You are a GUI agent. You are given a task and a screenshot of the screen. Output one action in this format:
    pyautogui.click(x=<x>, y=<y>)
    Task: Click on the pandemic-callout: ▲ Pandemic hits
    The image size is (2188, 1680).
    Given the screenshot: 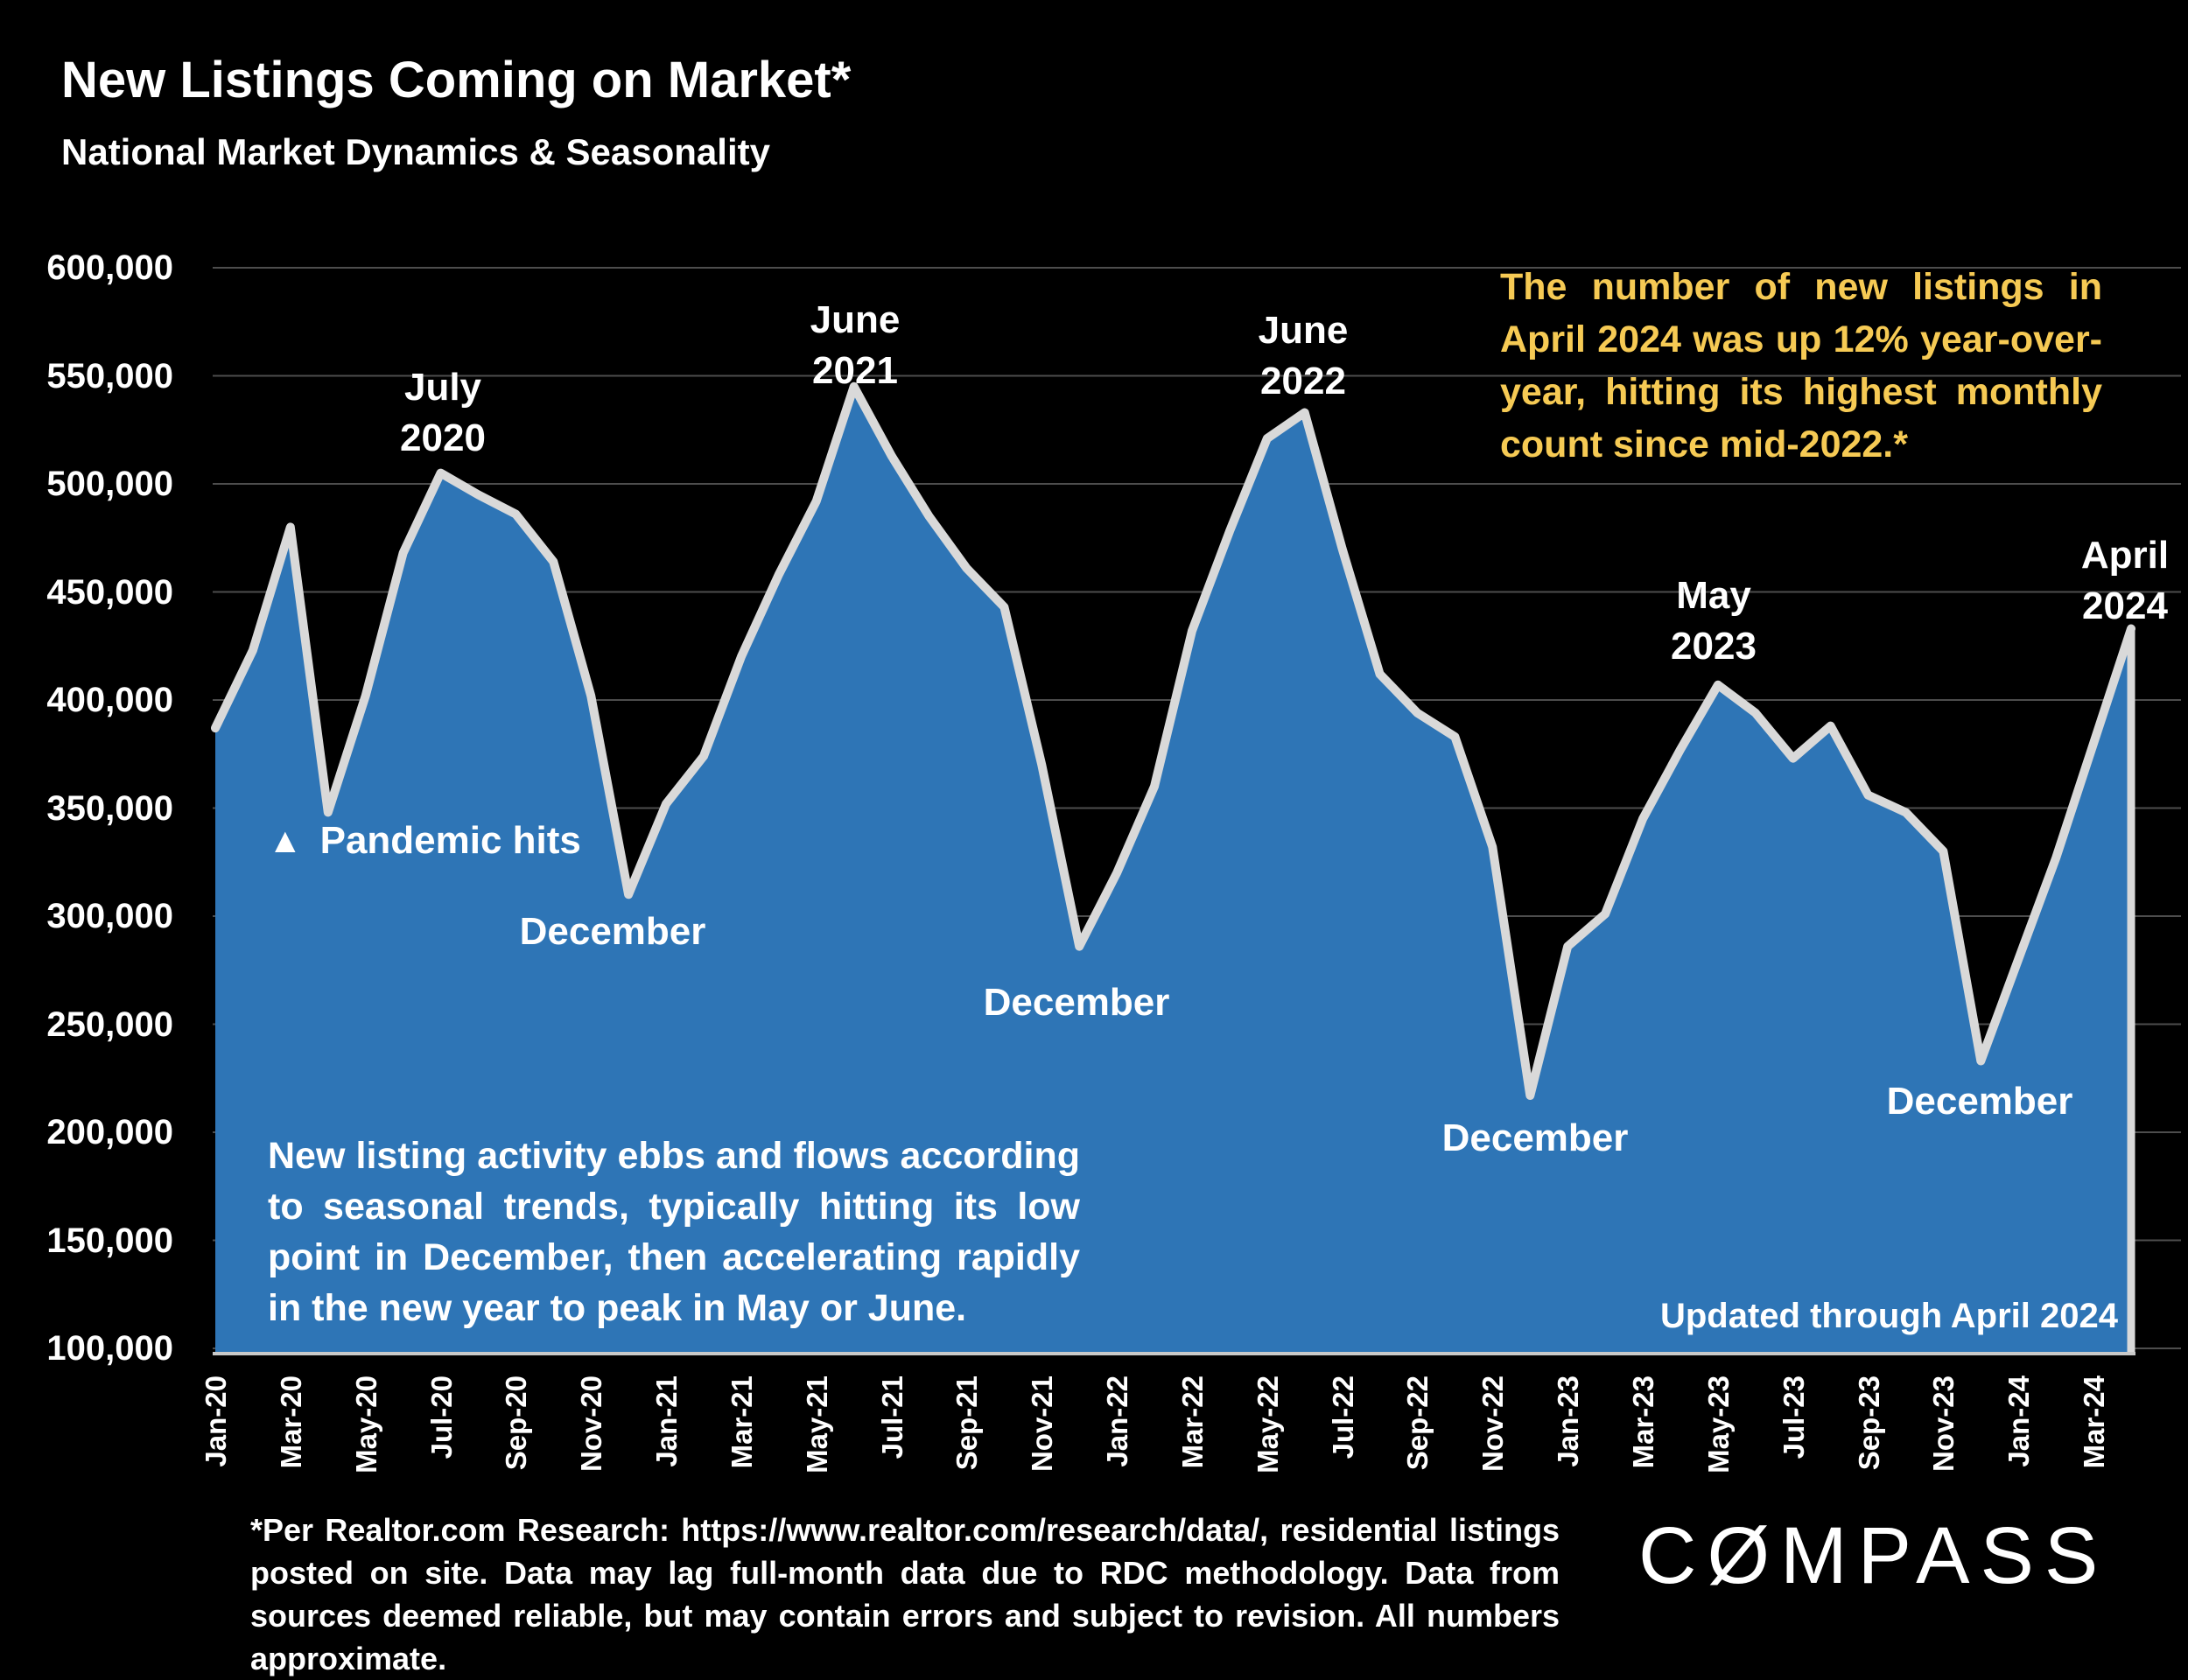 What is the action you would take?
    pyautogui.click(x=424, y=841)
    